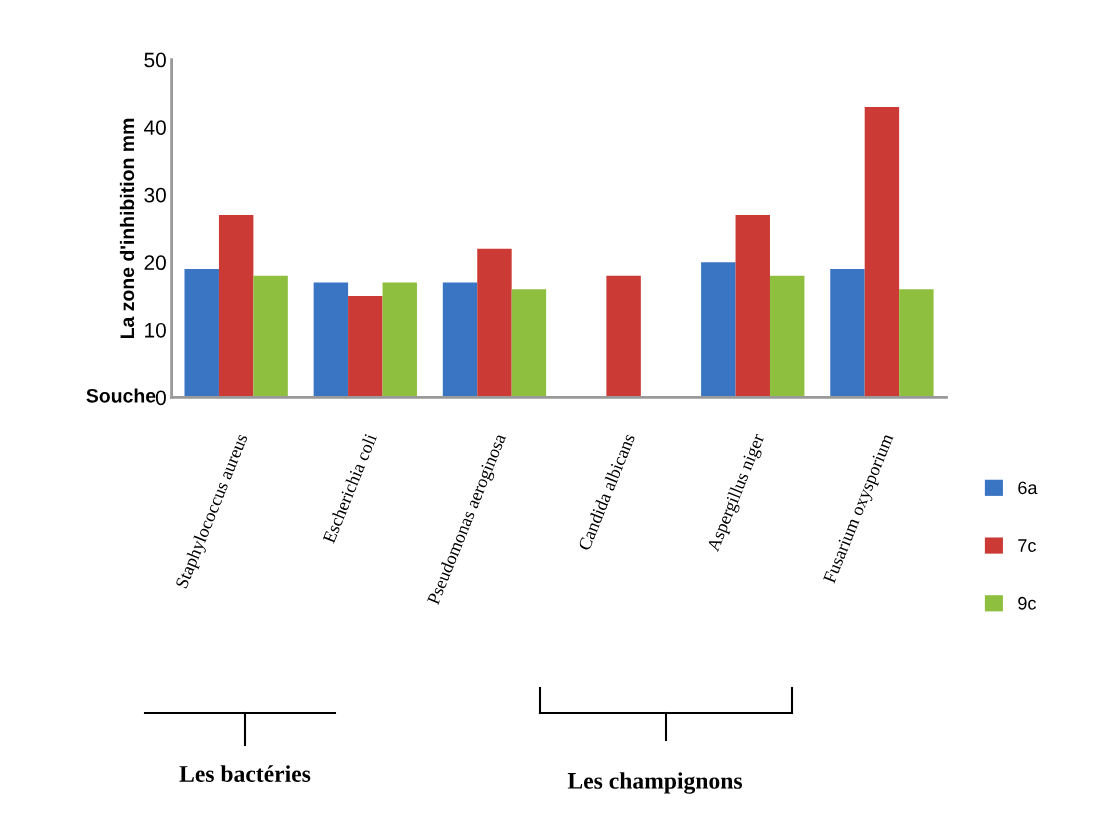 The image size is (1107, 828). Describe the element at coordinates (155, 60) in the screenshot. I see `y-tick-label: 50` at that location.